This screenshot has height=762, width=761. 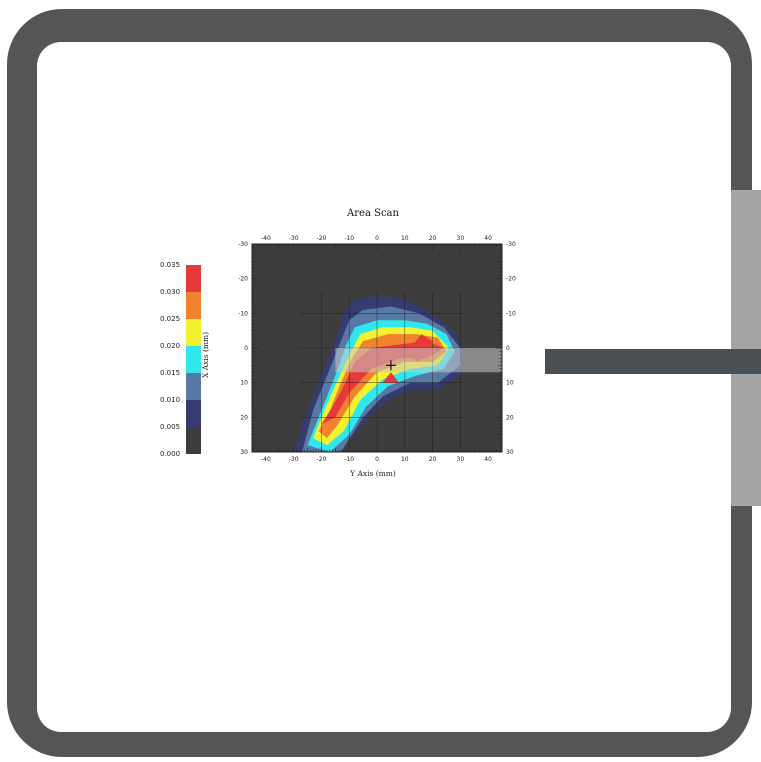 I want to click on x-tick-label-bottom: -30, so click(x=294, y=459).